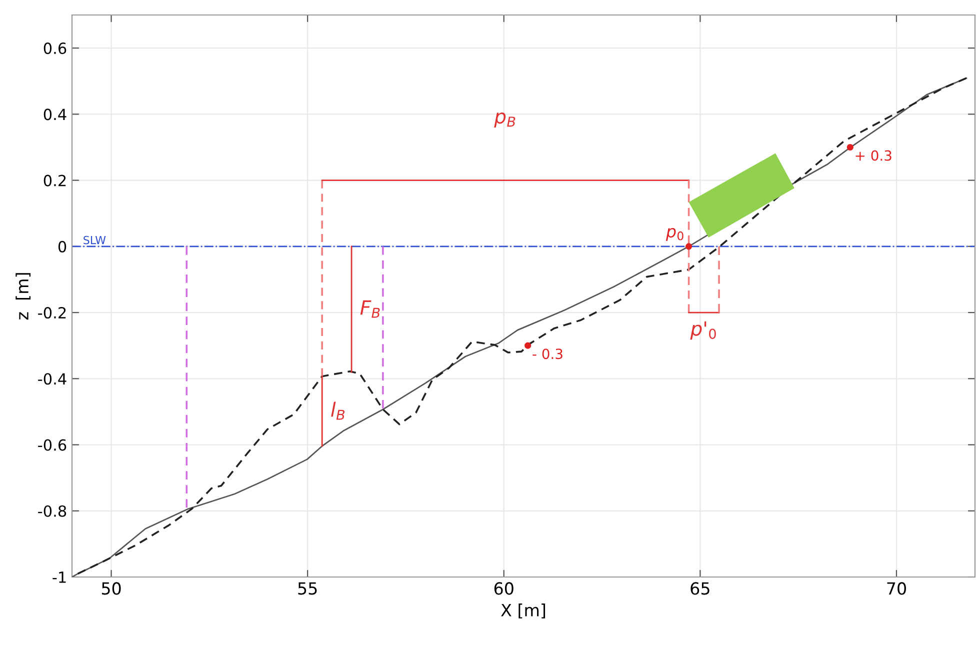 Image resolution: width=977 pixels, height=646 pixels. Describe the element at coordinates (874, 155) in the screenshot. I see `data-label: + 0.3` at that location.